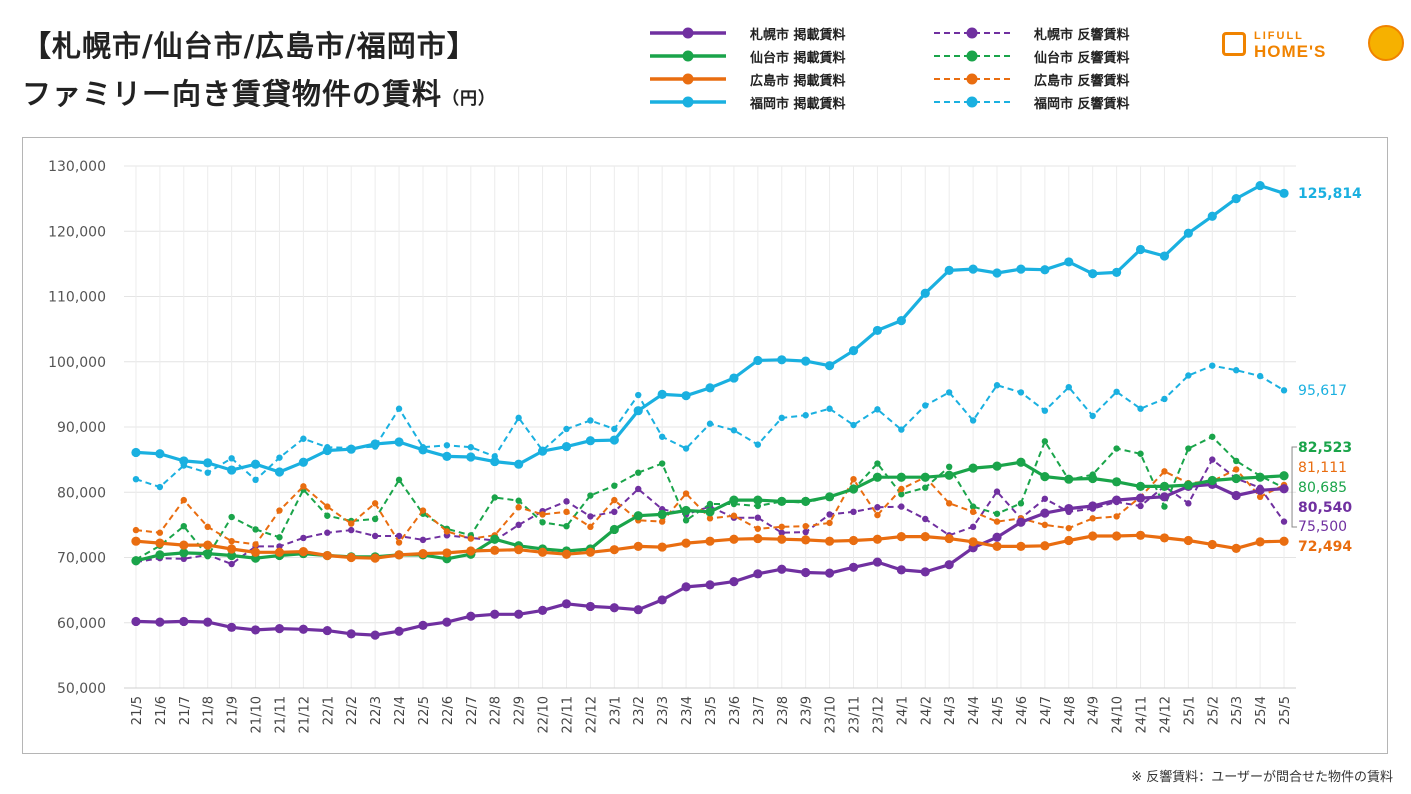 The height and width of the screenshot is (794, 1411). Describe the element at coordinates (1313, 46) in the screenshot. I see `lifull-homes-logo: LIFULL HOME'S` at that location.